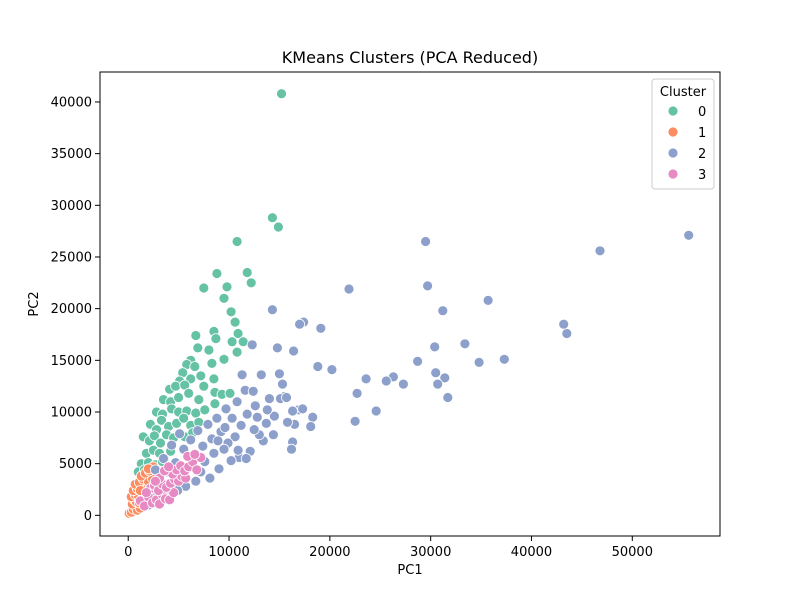 The width and height of the screenshot is (800, 600). Describe the element at coordinates (34, 303) in the screenshot. I see `y-axis-label: PC2` at that location.